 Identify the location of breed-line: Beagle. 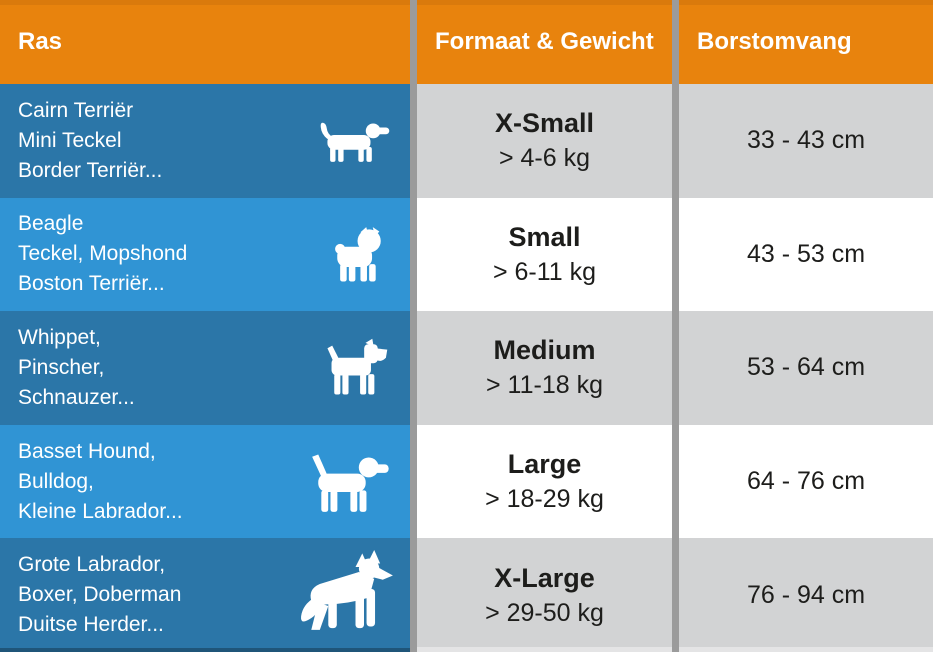
(51, 224).